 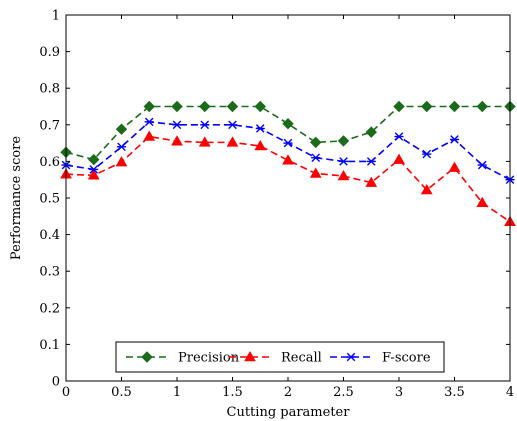 I want to click on x-axis-title: Cutting parameter, so click(x=289, y=412).